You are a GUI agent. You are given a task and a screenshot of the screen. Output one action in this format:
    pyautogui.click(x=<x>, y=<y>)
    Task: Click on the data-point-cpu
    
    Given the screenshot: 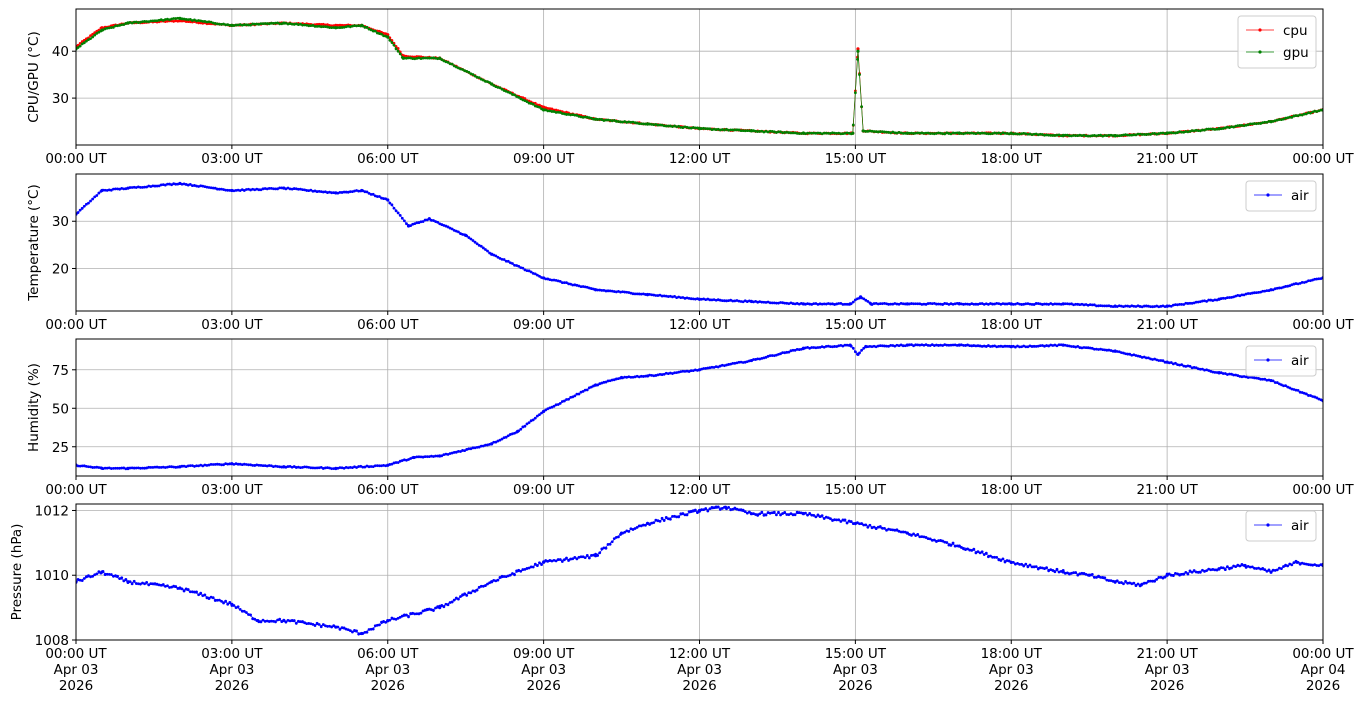 What is the action you would take?
    pyautogui.click(x=548, y=108)
    